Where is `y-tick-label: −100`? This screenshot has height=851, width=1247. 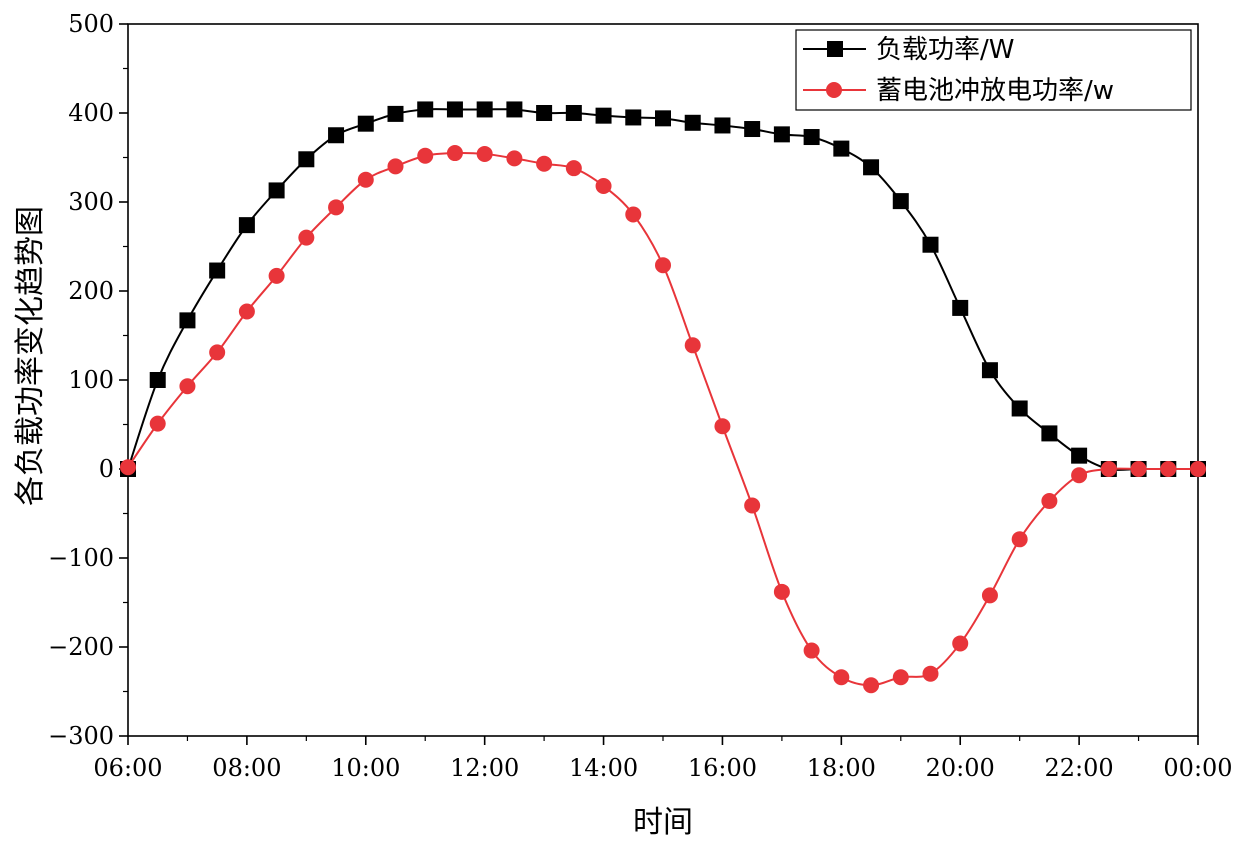
y-tick-label: −100 is located at coordinates (81, 558).